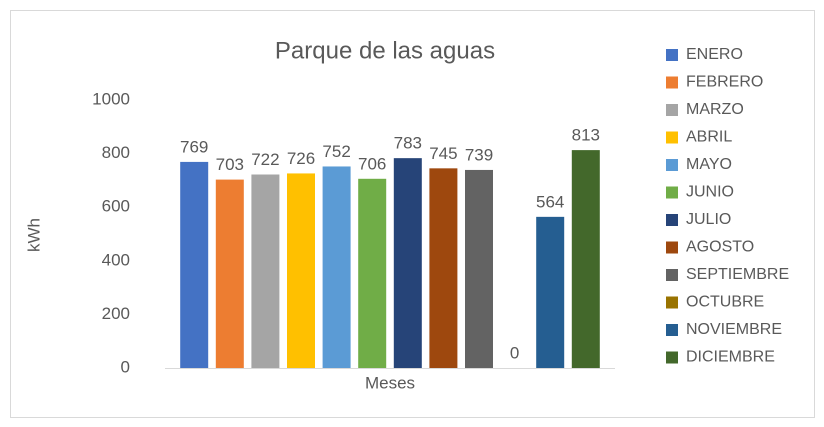 The height and width of the screenshot is (427, 824). What do you see at coordinates (116, 206) in the screenshot?
I see `y-tick-label: 600` at bounding box center [116, 206].